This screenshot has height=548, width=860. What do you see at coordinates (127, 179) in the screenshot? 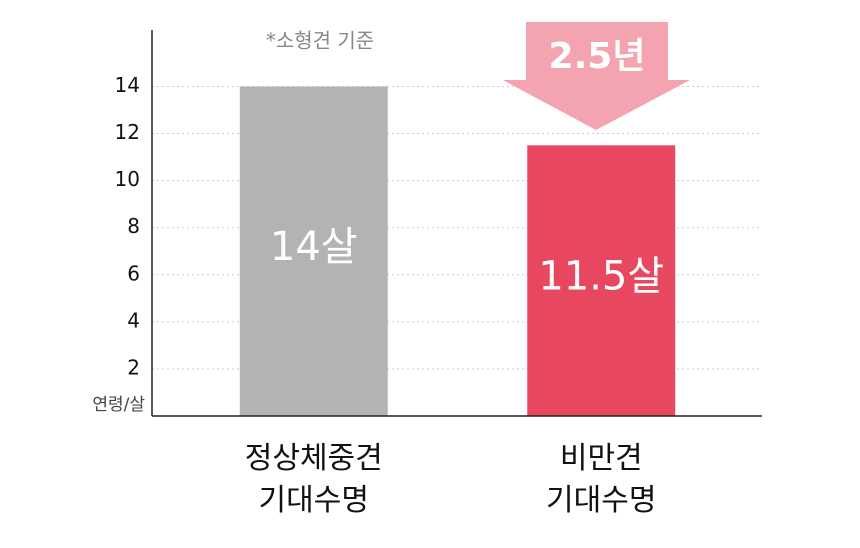
I see `y-tick-label: 10` at bounding box center [127, 179].